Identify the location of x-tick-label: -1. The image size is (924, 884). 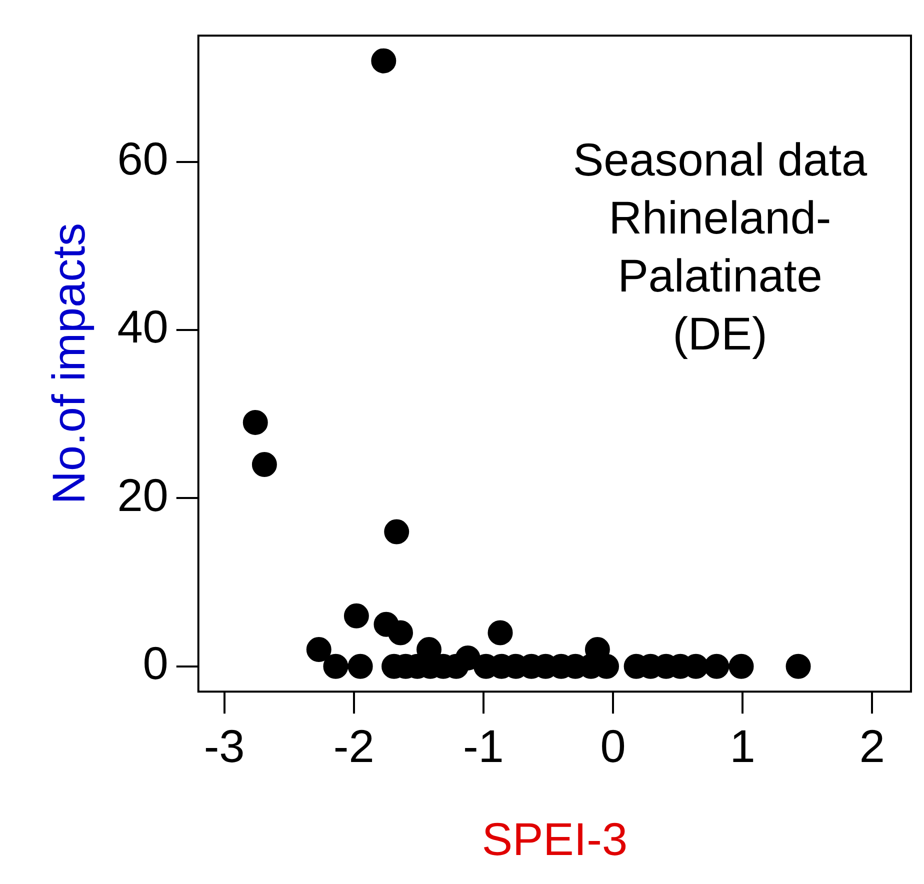
(483, 746).